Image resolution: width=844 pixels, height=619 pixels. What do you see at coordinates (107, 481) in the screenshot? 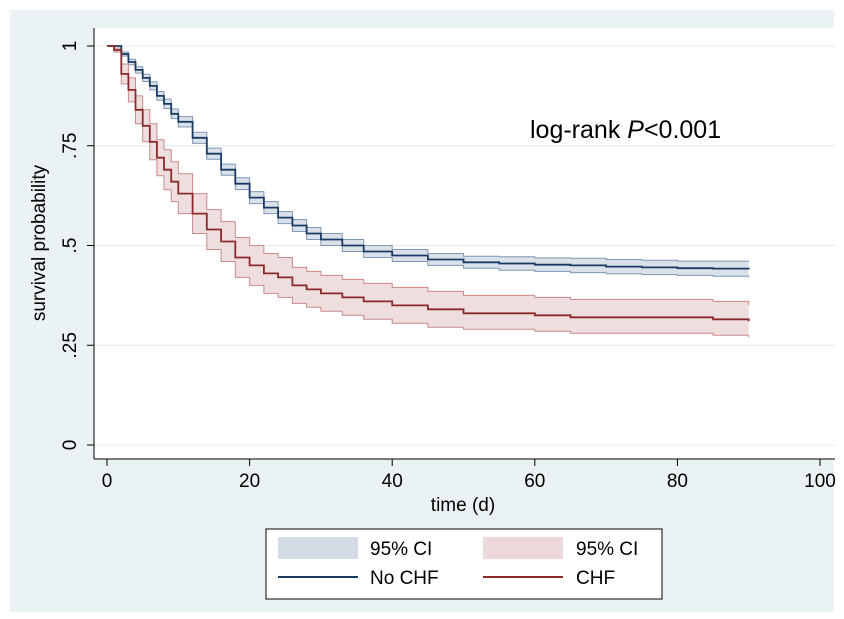
I see `x-tick-label-0: 0` at bounding box center [107, 481].